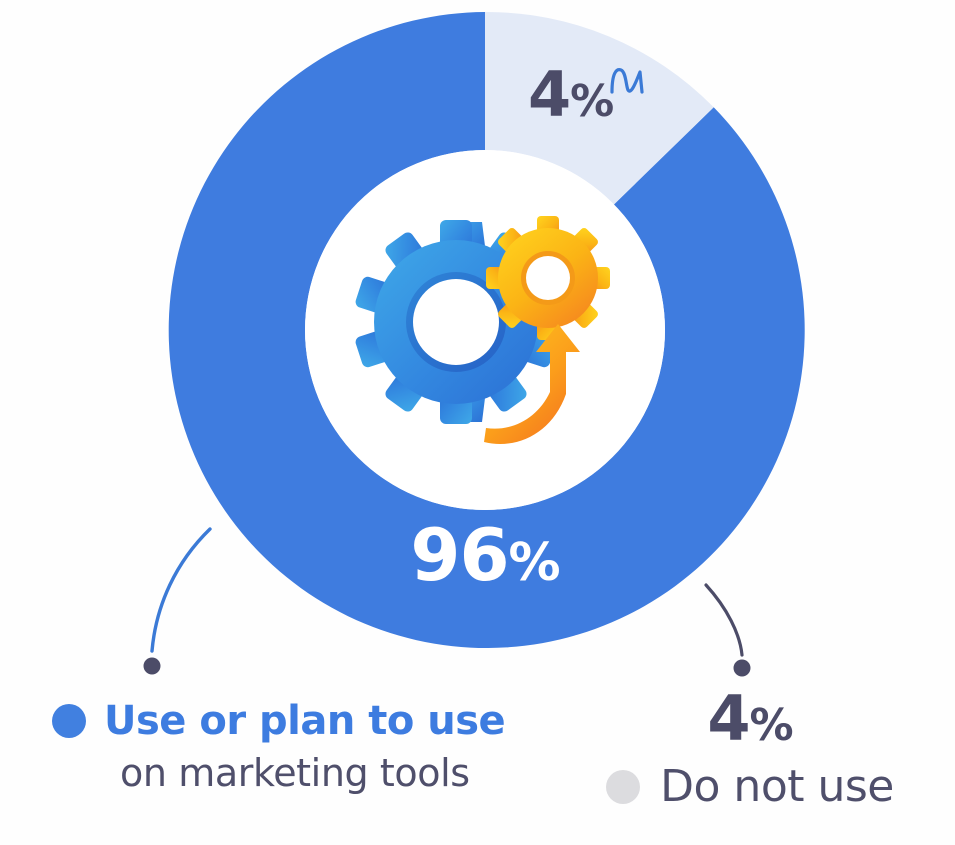  Describe the element at coordinates (305, 721) in the screenshot. I see `legend-left-title: Use or plan to use` at that location.